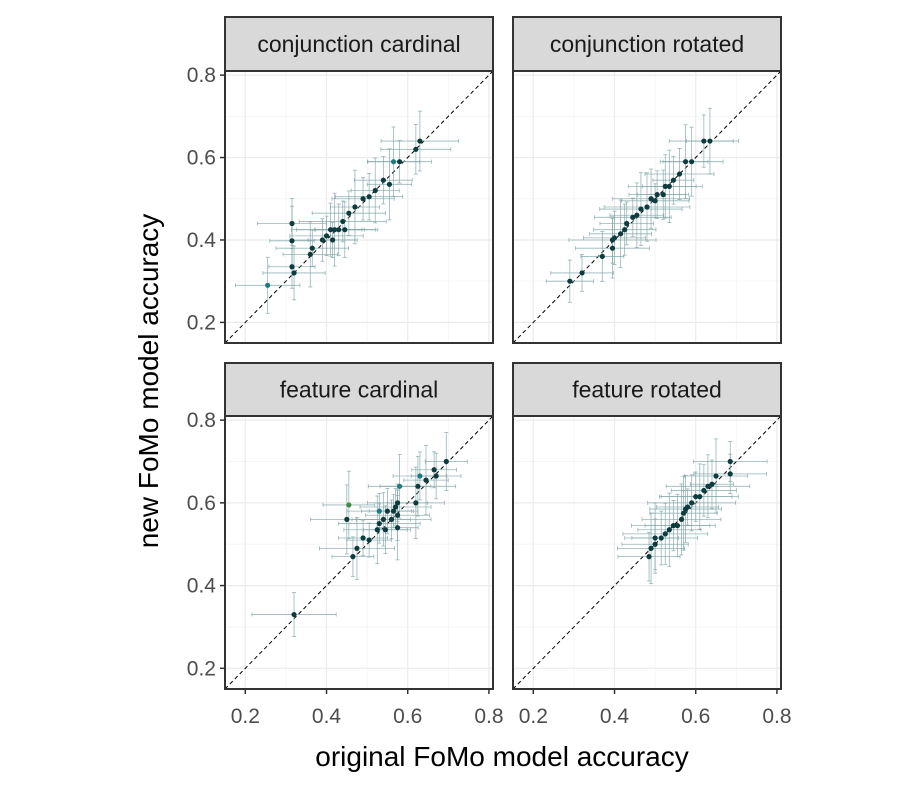 Image resolution: width=910 pixels, height=791 pixels. Describe the element at coordinates (359, 389) in the screenshot. I see `facet-strip` at that location.